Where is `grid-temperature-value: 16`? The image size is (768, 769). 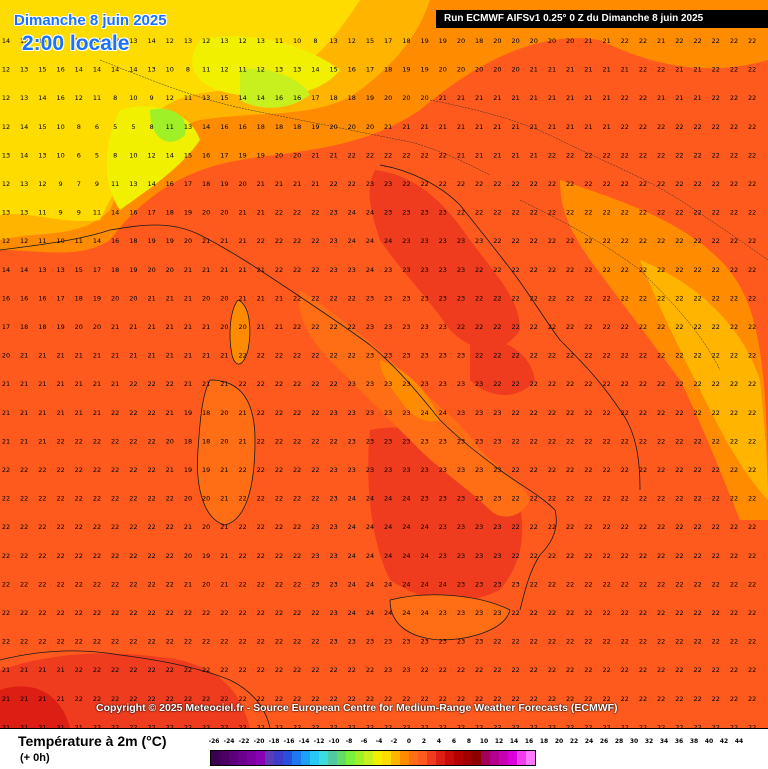
grid-temperature-value: 16 is located at coordinates (352, 70).